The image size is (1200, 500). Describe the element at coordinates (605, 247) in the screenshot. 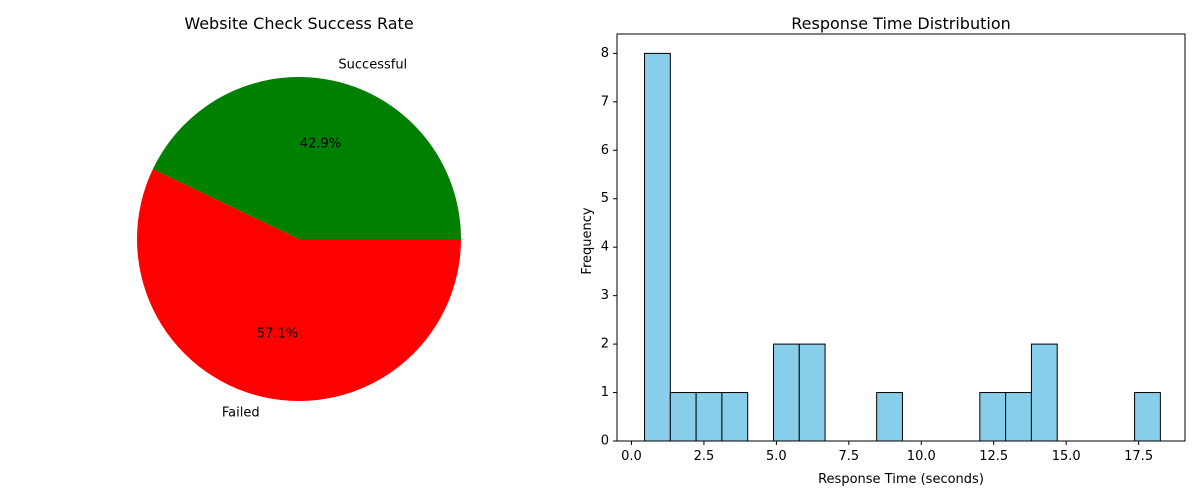

I see `y-tick-label: 4` at that location.